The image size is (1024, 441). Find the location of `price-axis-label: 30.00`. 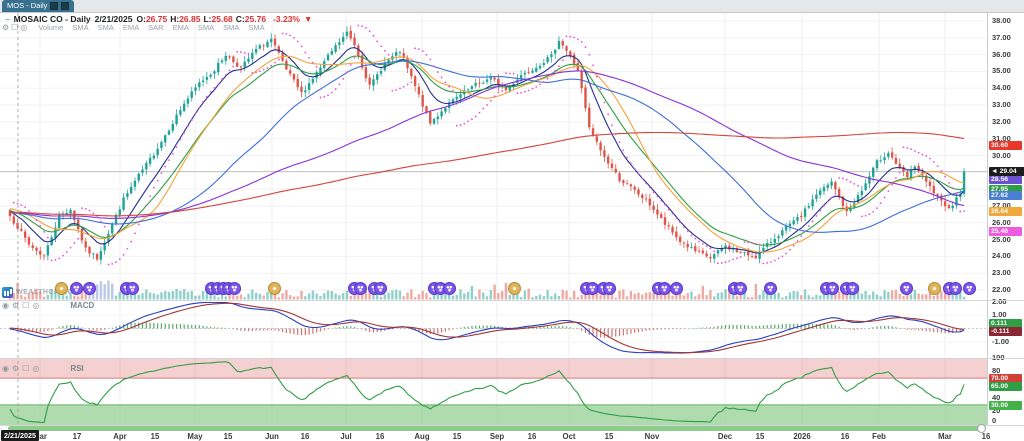

price-axis-label: 30.00 is located at coordinates (1001, 155).